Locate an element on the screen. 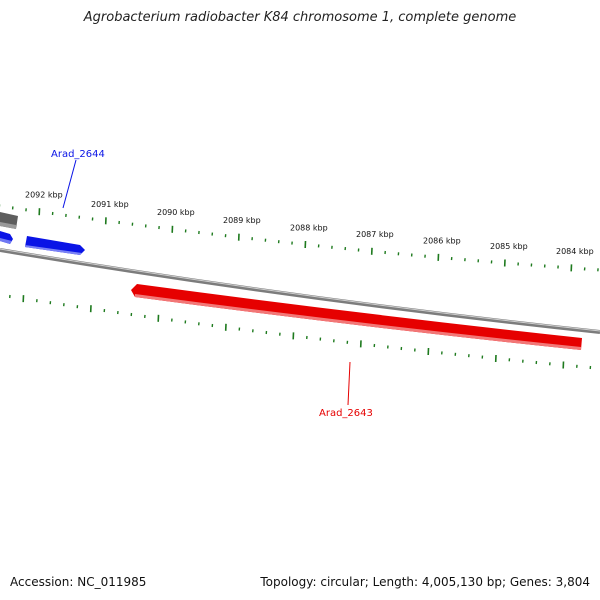 This screenshot has width=600, height=600. inner-tick-track is located at coordinates (300, 332).